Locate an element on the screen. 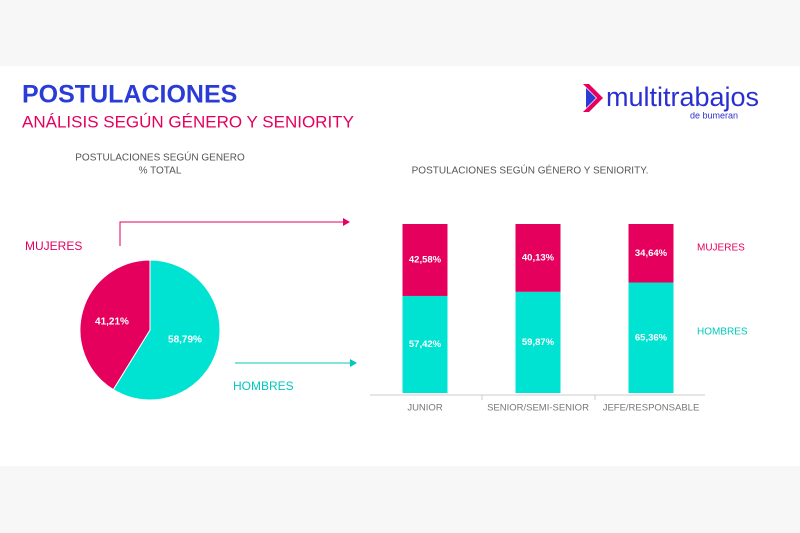 The image size is (800, 533). bar-value-label: 42,58% is located at coordinates (425, 259).